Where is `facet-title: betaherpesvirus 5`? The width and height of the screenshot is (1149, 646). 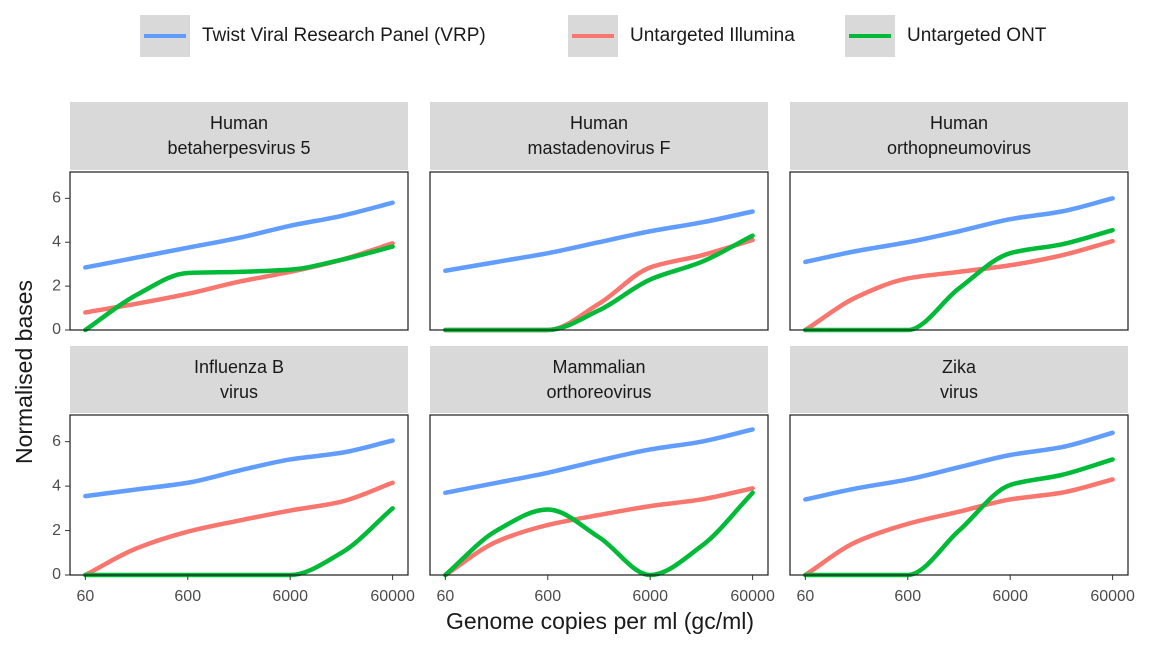
facet-title: betaherpesvirus 5 is located at coordinates (238, 148).